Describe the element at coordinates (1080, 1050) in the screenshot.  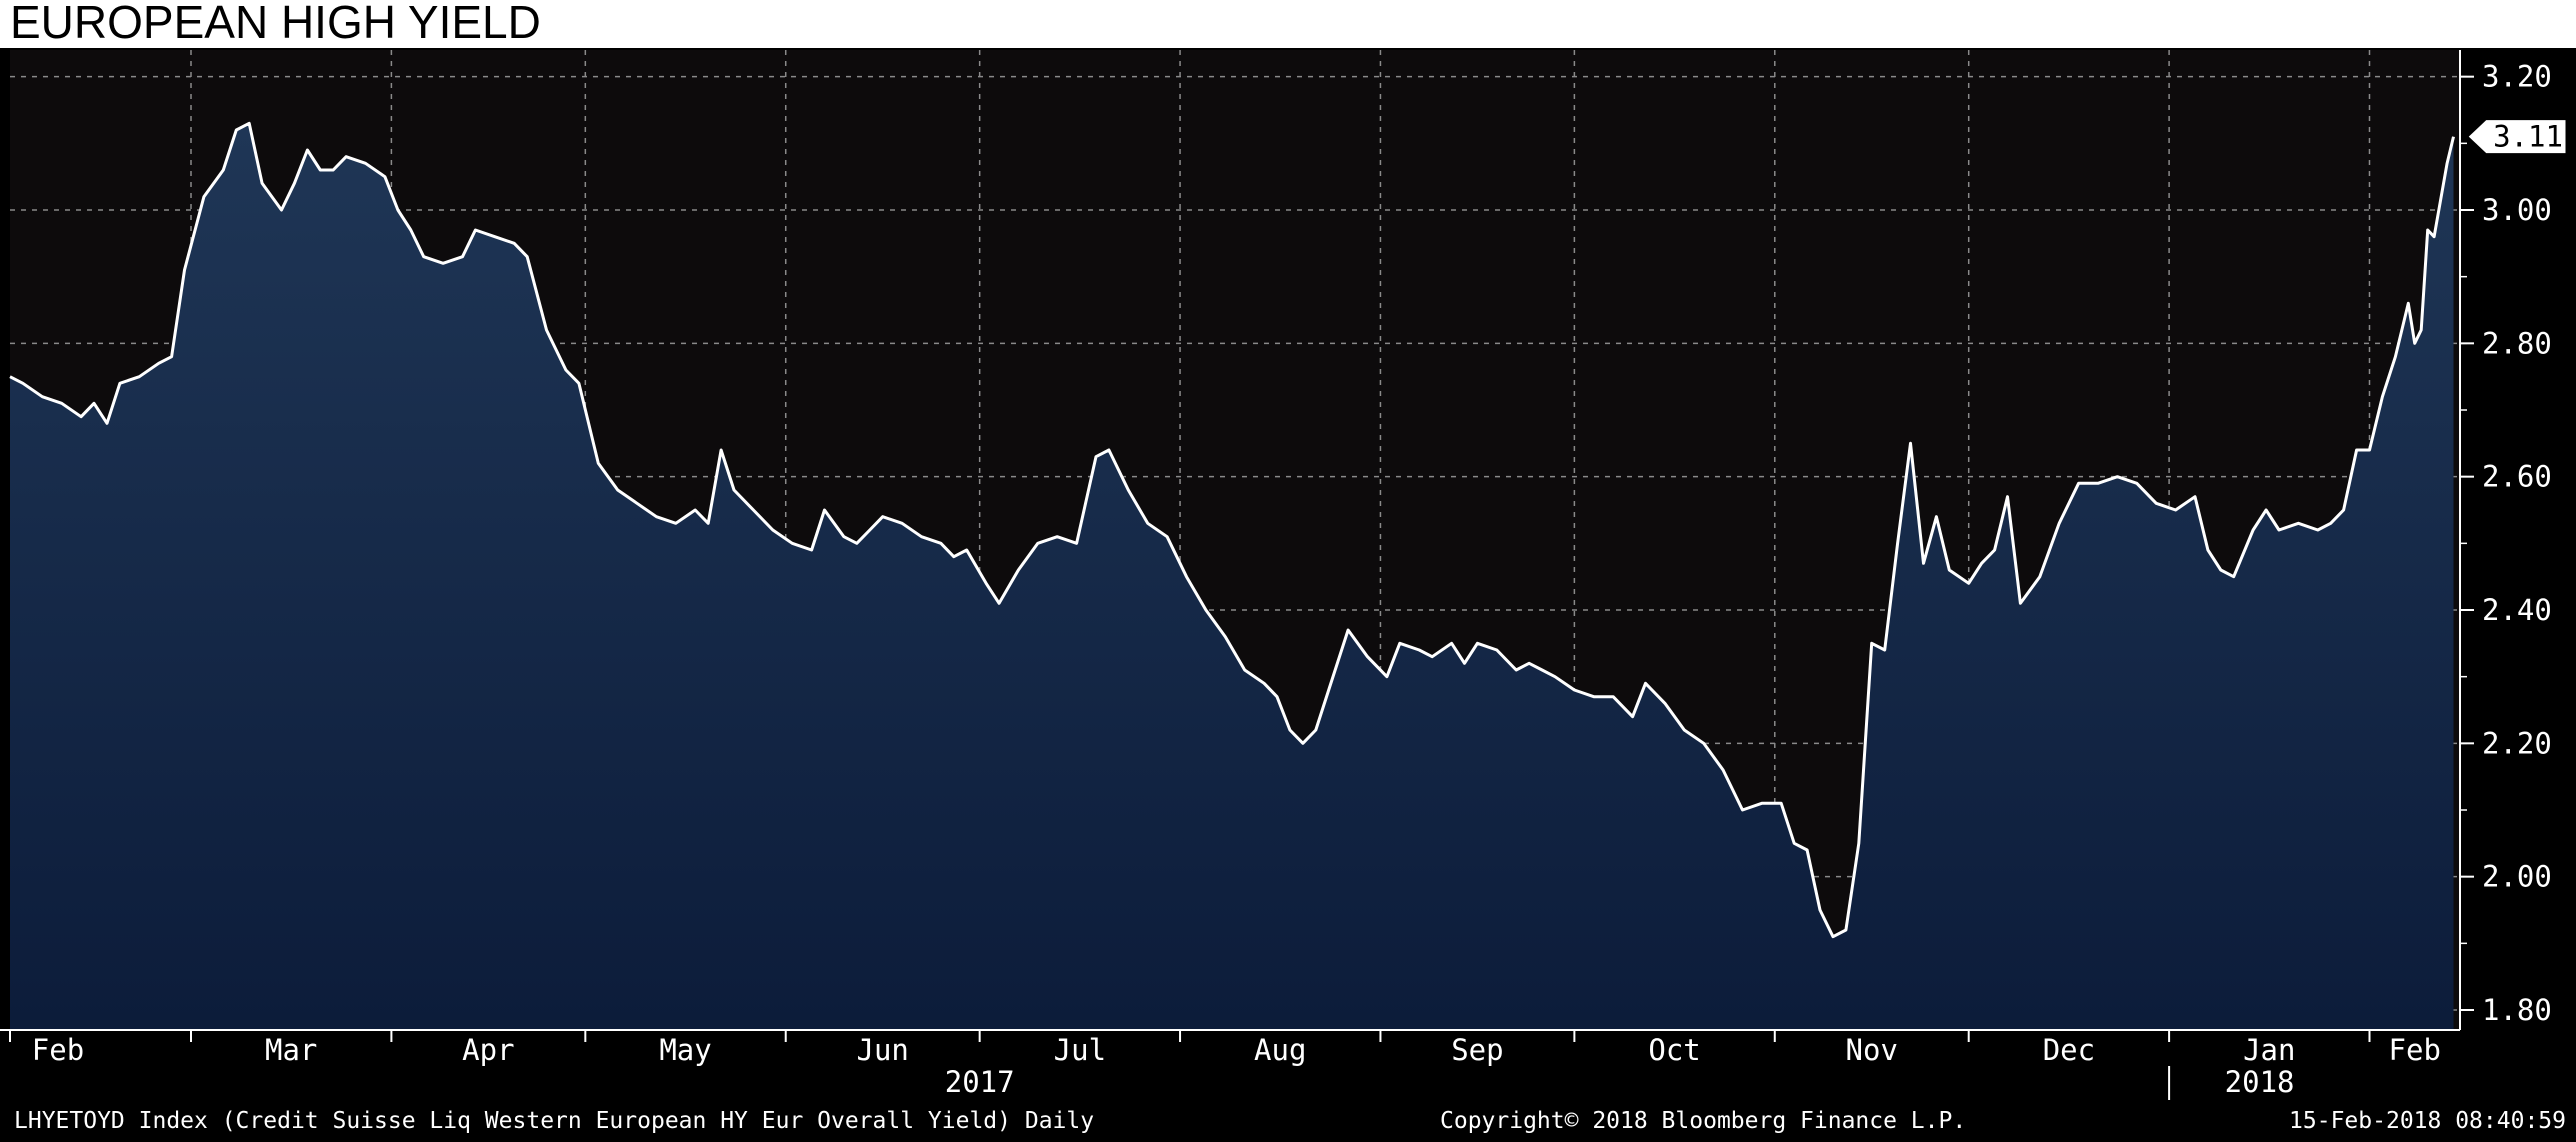
I see `x-tick-label: Jul` at that location.